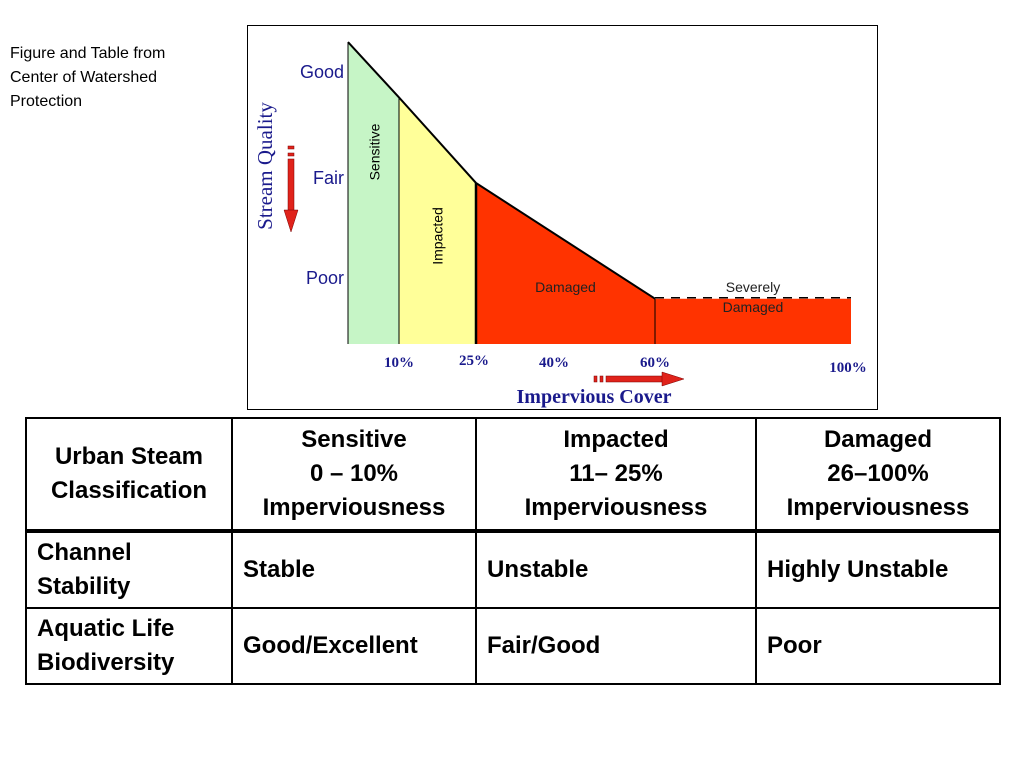 The height and width of the screenshot is (768, 1024). I want to click on header-cell-sensitive: Sensitive 0 – 10% Imperviousness, so click(354, 475).